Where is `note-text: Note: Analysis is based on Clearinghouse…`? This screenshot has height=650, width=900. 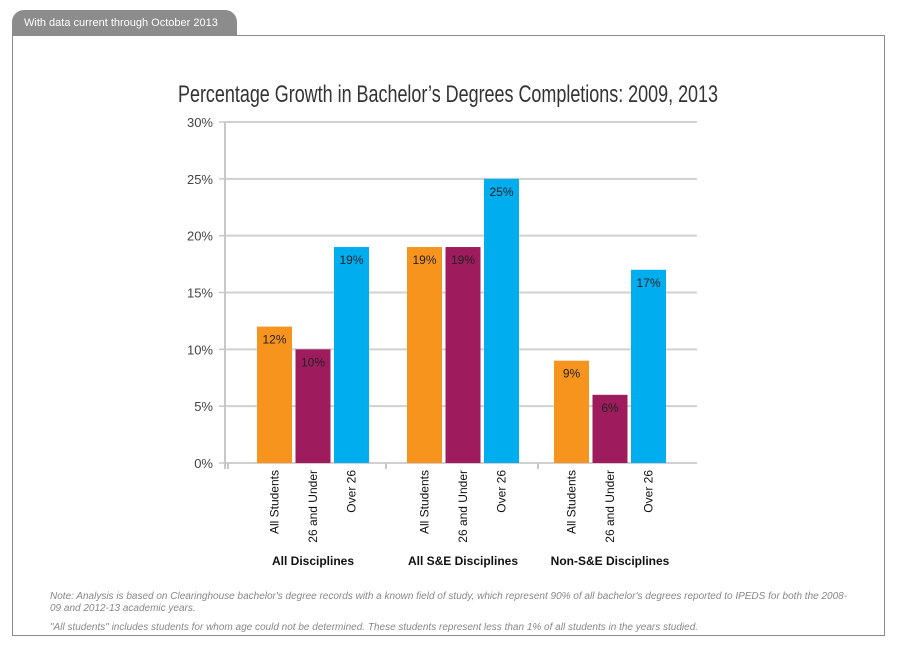 note-text: Note: Analysis is based on Clearinghouse… is located at coordinates (449, 602).